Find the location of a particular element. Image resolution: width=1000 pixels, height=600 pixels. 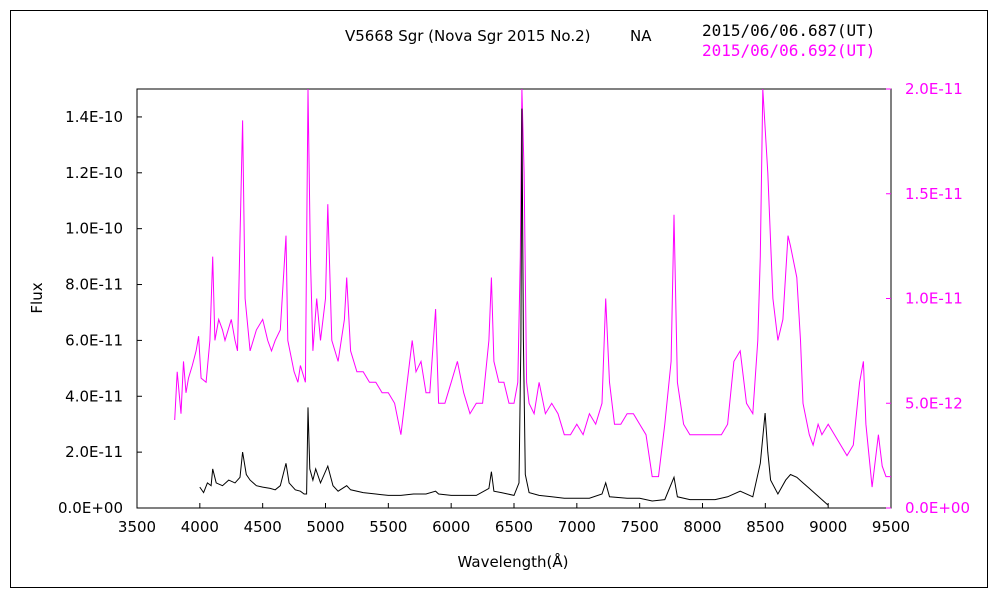

x-tick-label: 7000 is located at coordinates (577, 527).